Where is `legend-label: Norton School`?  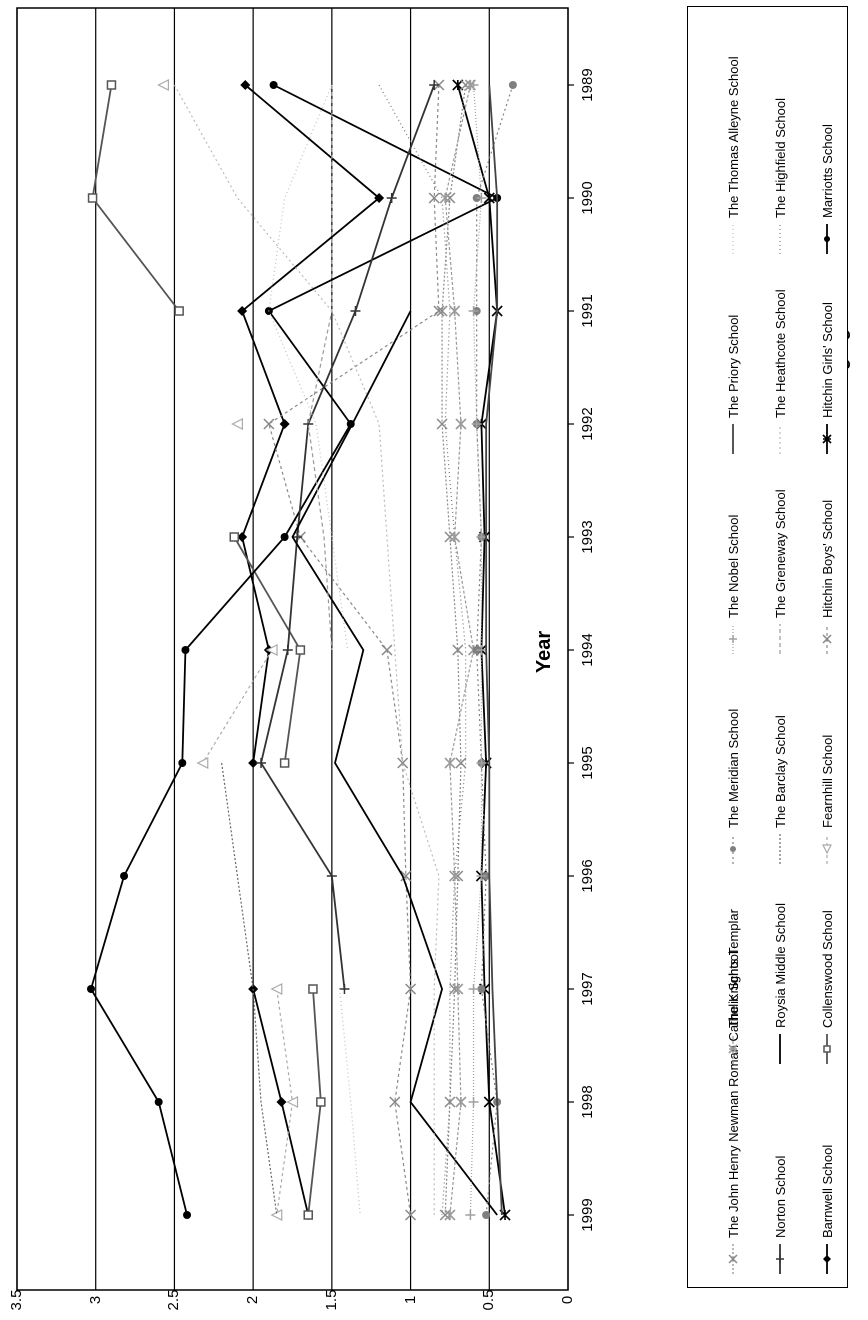 legend-label: Norton School is located at coordinates (780, 1196).